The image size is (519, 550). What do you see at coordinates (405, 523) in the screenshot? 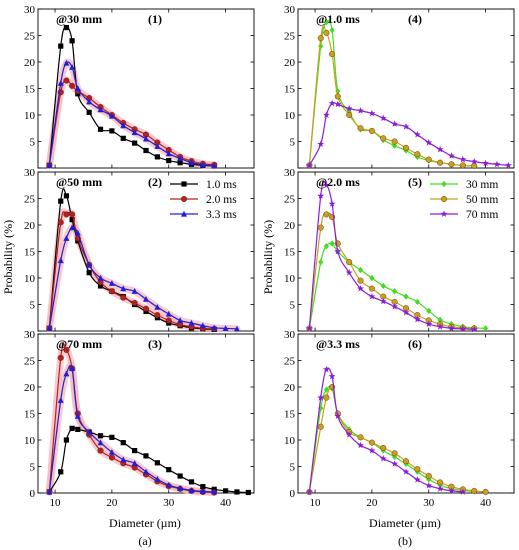
I see `x-axis-title-right: Diameter (µm)` at bounding box center [405, 523].